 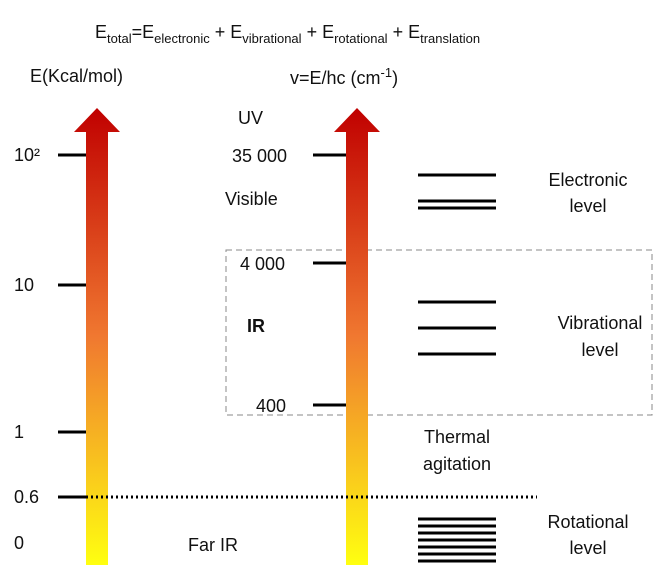 I want to click on region-label: Visible, so click(x=251, y=199).